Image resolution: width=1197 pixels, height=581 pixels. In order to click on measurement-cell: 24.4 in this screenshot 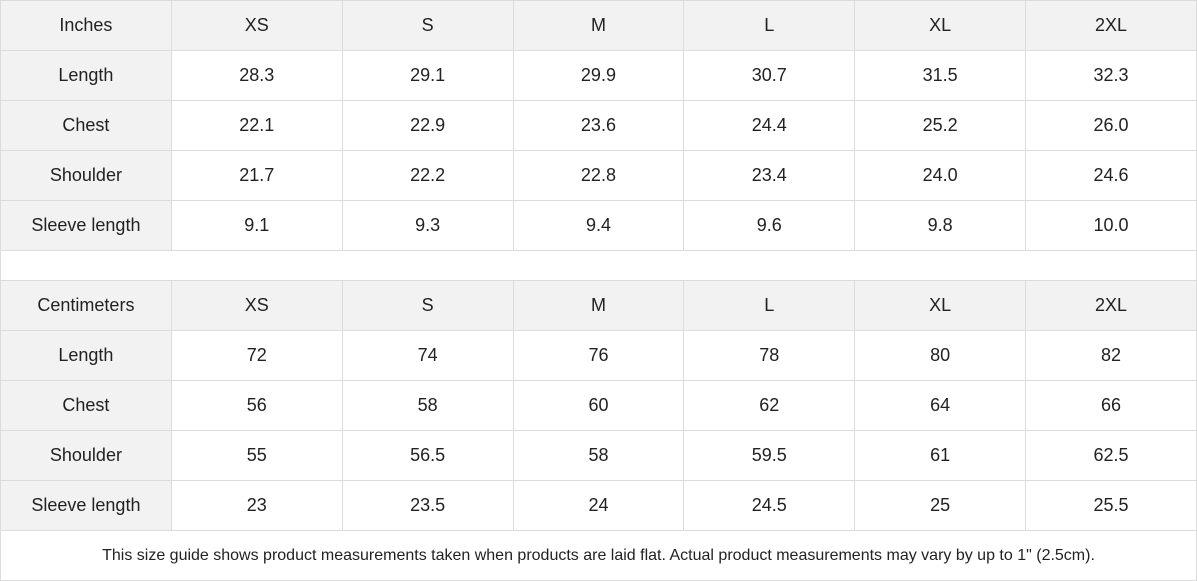, I will do `click(769, 125)`.